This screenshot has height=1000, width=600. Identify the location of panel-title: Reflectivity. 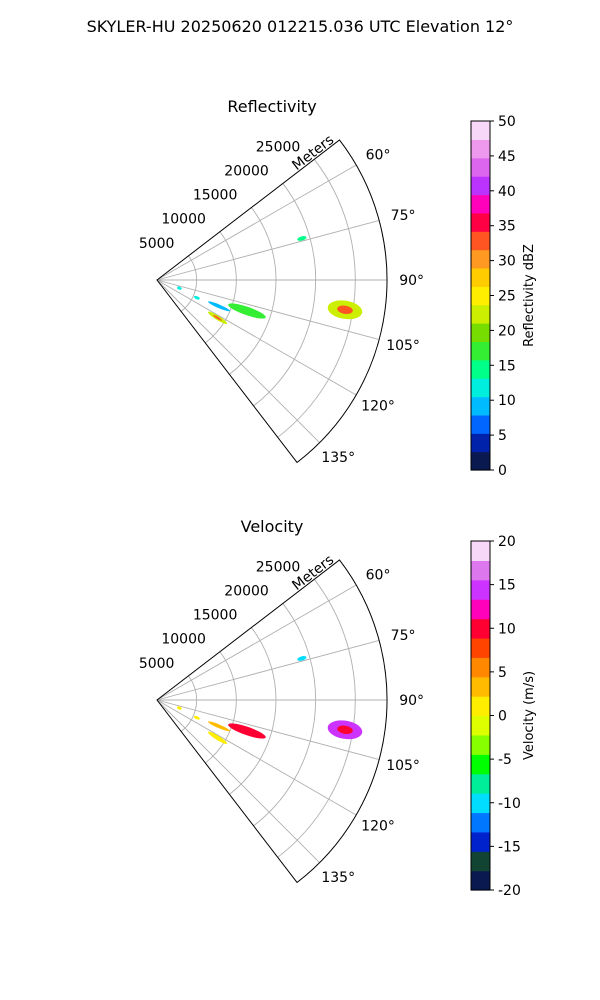
(271, 106).